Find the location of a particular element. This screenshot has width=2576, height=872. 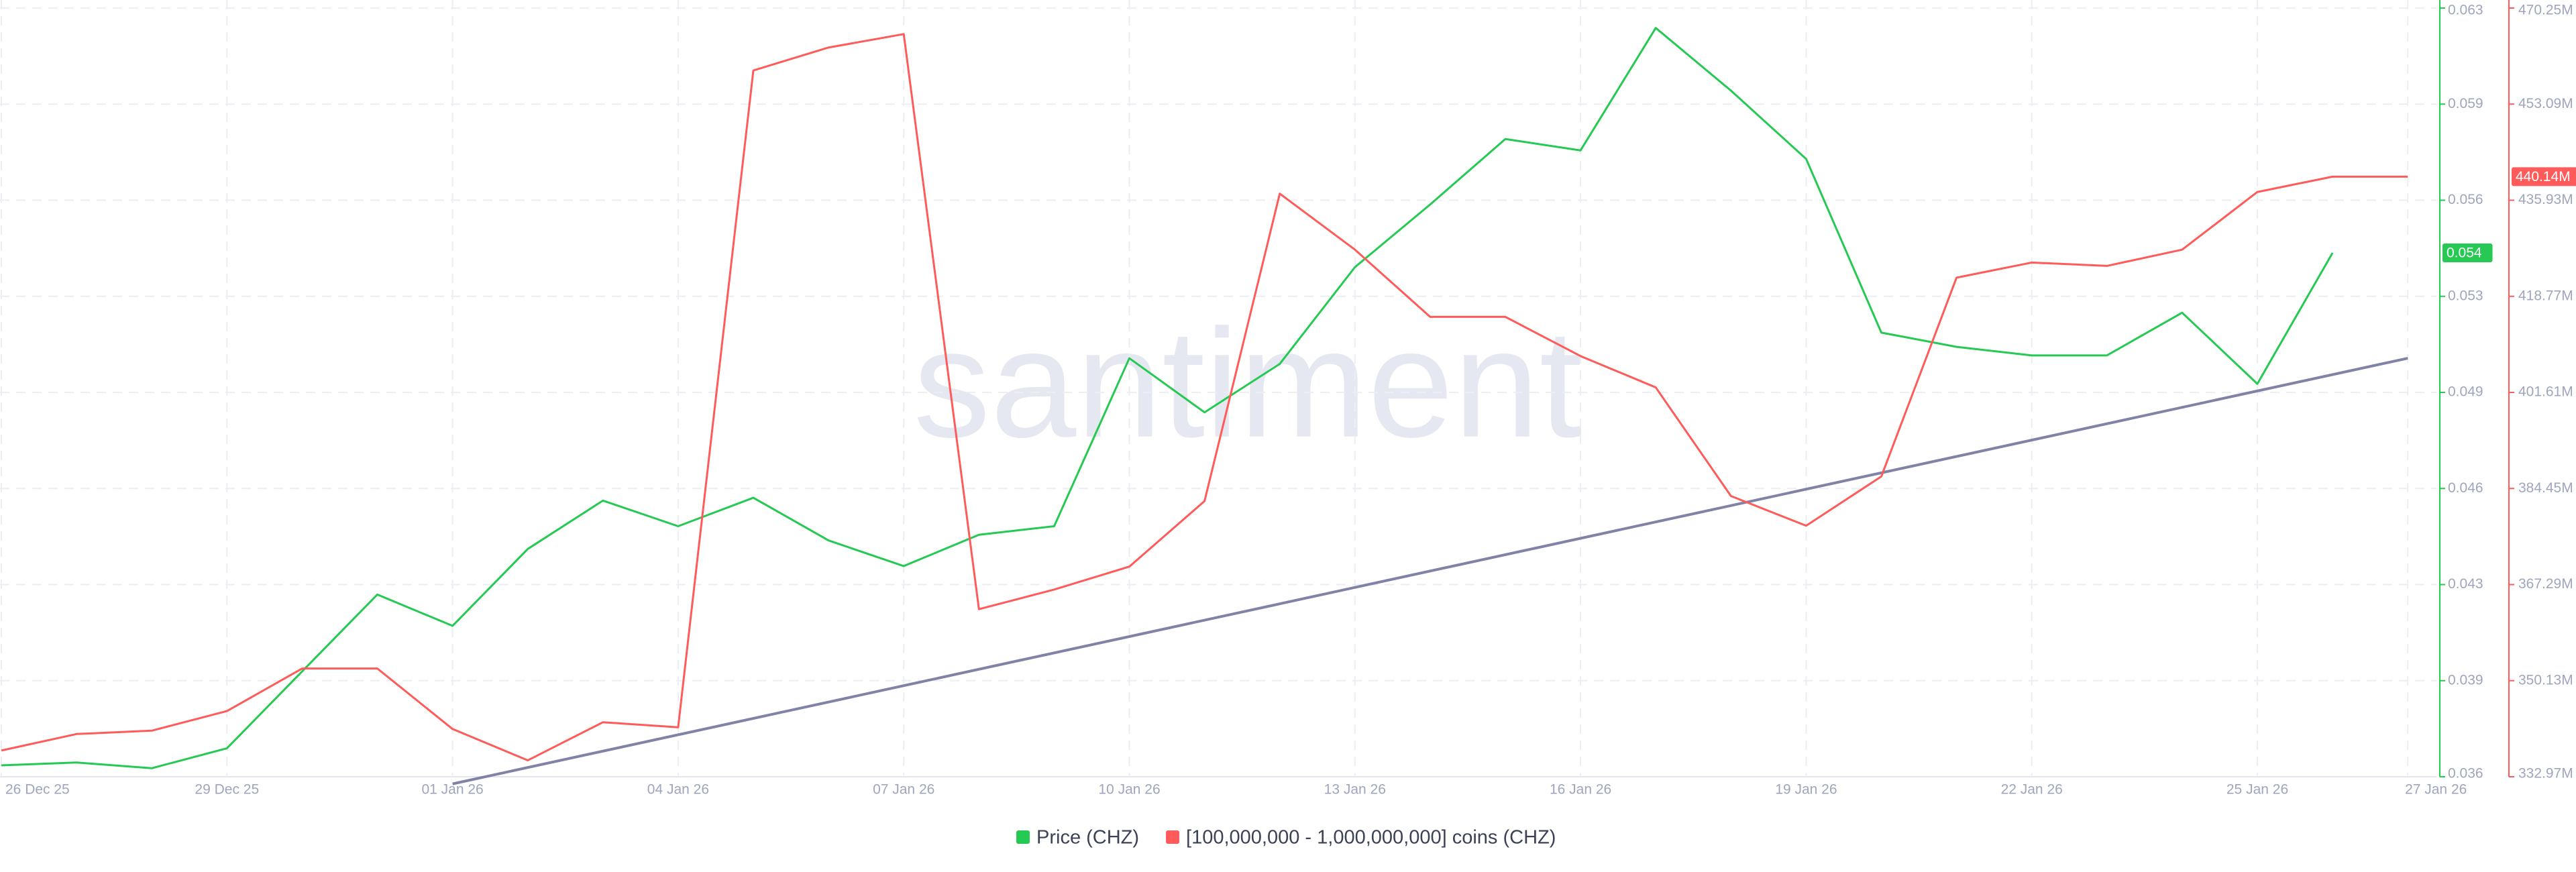

y2-tick-label: 401.61M is located at coordinates (2545, 392).